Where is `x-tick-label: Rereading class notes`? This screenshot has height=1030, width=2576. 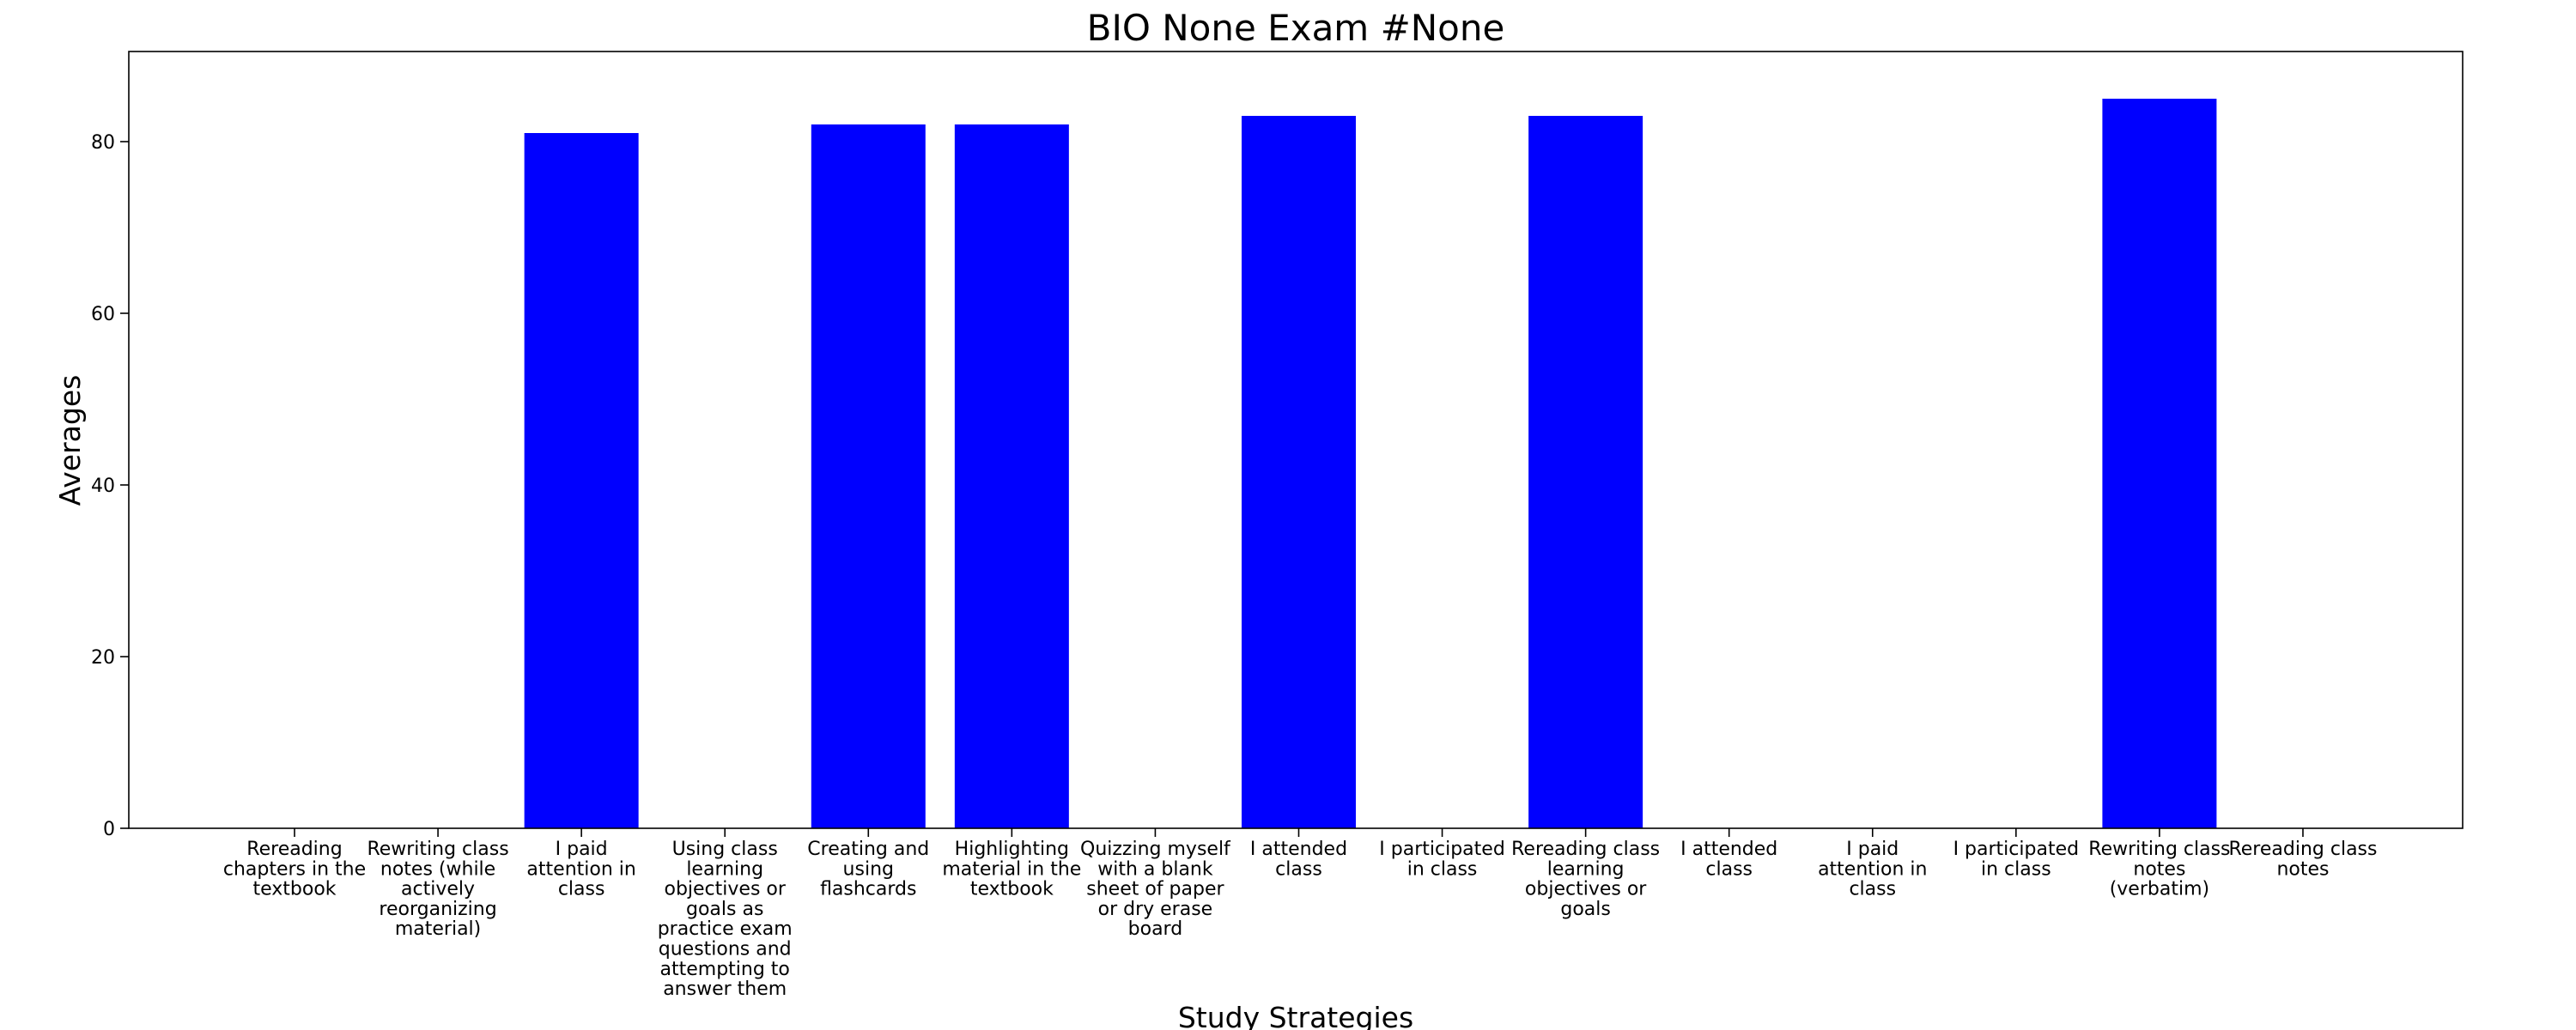 x-tick-label: Rereading class notes is located at coordinates (2302, 859).